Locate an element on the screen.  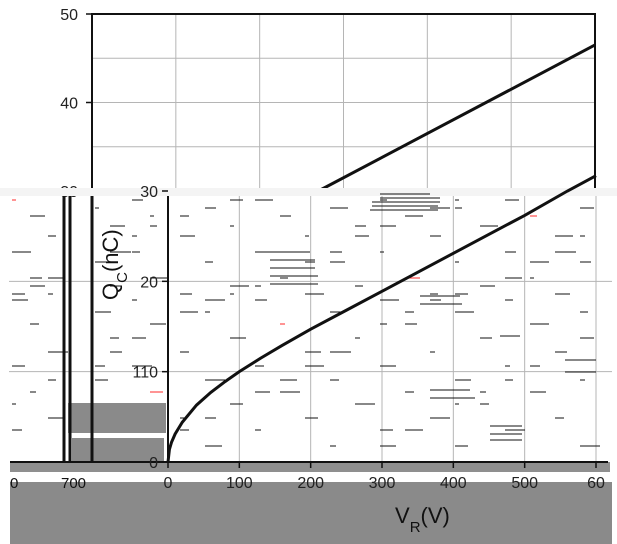
bottom-y-tick-label-0: 0 is located at coordinates (153, 463).